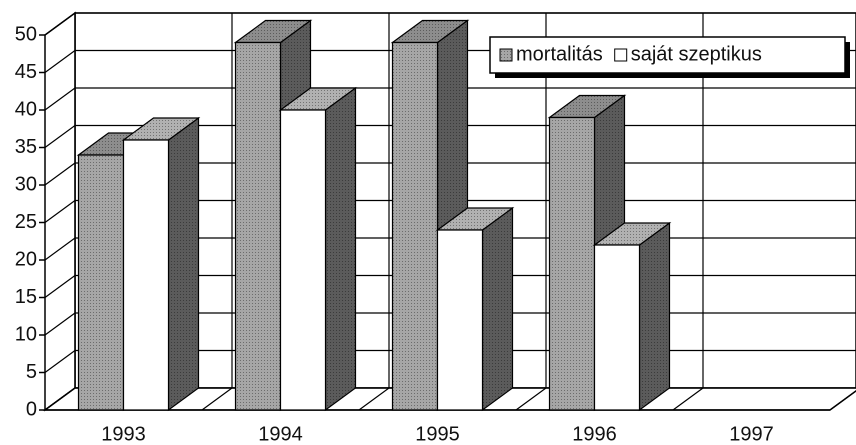  I want to click on x-tick-label: 1995, so click(437, 434).